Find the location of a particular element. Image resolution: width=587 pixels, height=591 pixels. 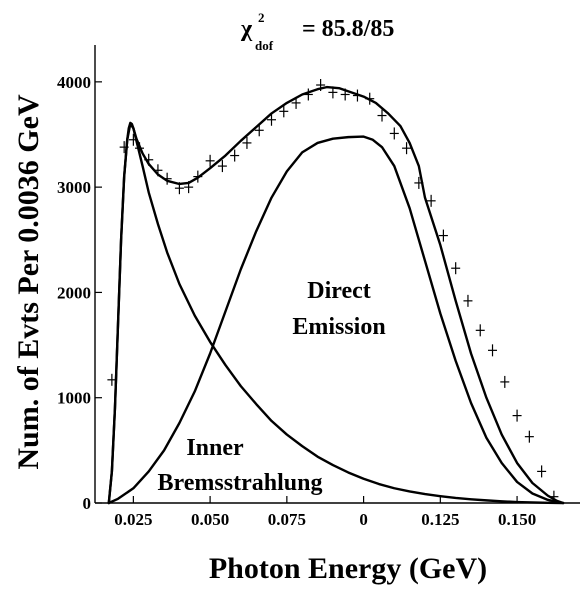

annotation-bremsstrahlung: Bremsstrahlung is located at coordinates (240, 483).